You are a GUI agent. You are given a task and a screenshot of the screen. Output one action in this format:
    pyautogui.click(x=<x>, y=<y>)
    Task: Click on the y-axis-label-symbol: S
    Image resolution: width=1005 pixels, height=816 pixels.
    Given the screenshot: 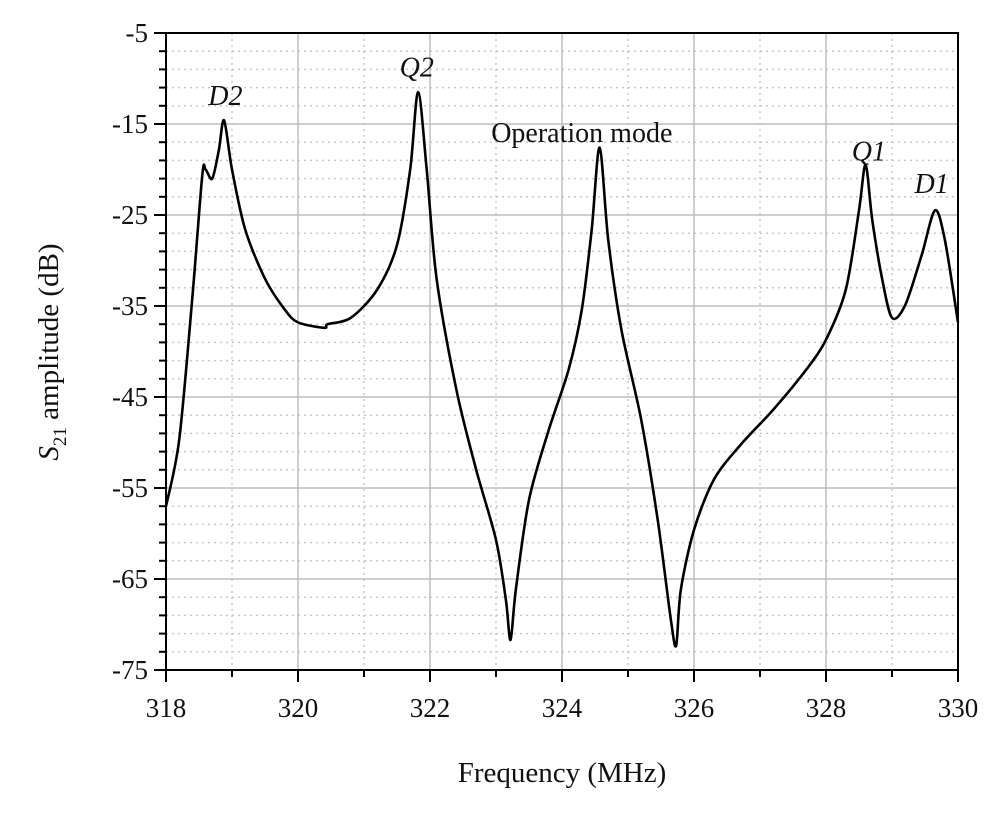 What is the action you would take?
    pyautogui.click(x=49, y=453)
    